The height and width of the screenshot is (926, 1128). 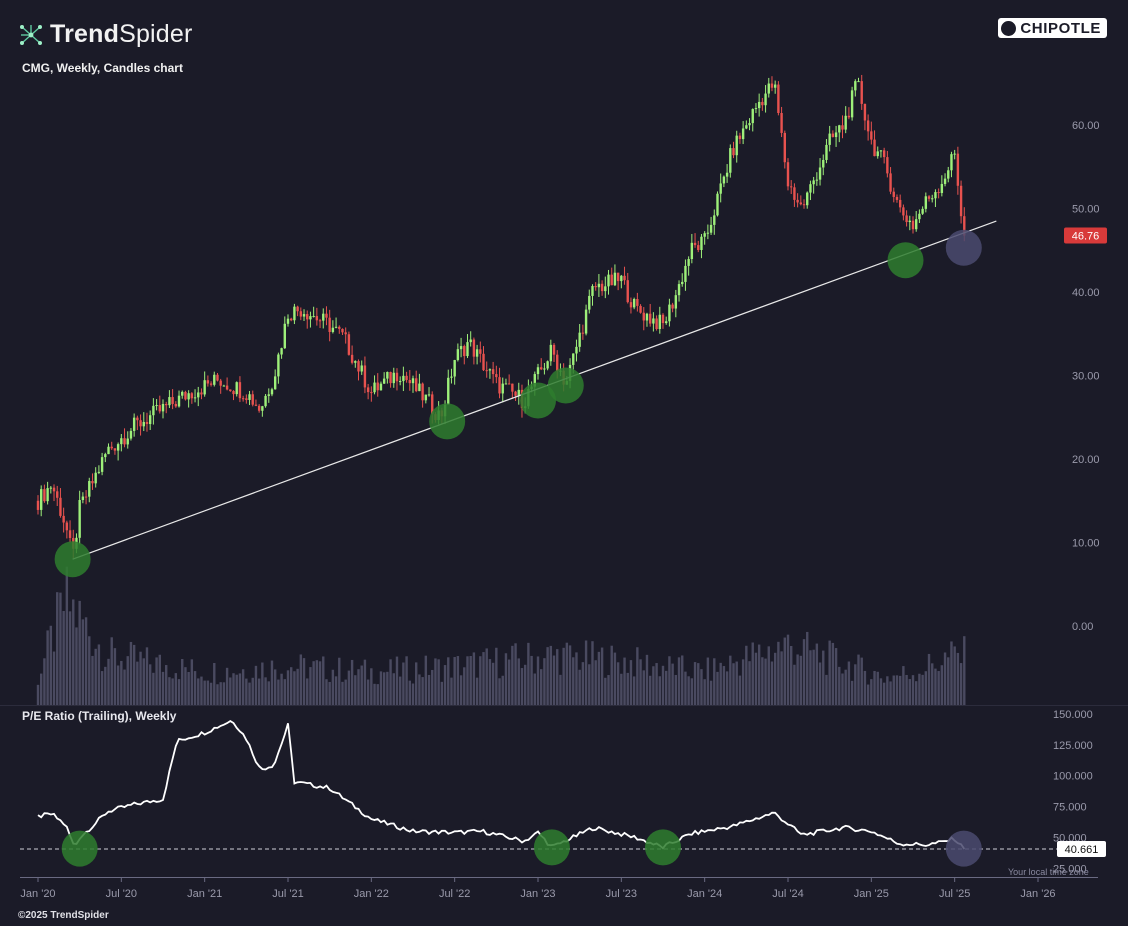 What do you see at coordinates (1070, 808) in the screenshot?
I see `pe-y-tick: 75.000` at bounding box center [1070, 808].